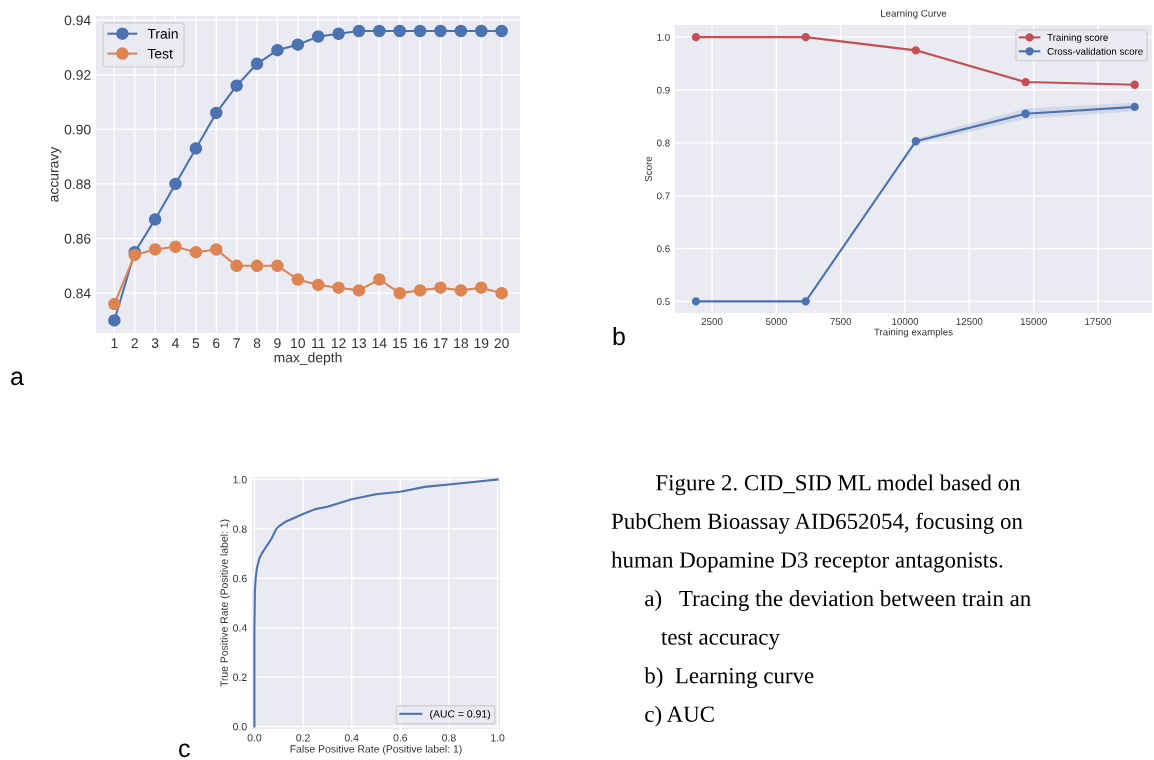 This screenshot has width=1154, height=760. I want to click on y-tick-label: 0.86, so click(77, 238).